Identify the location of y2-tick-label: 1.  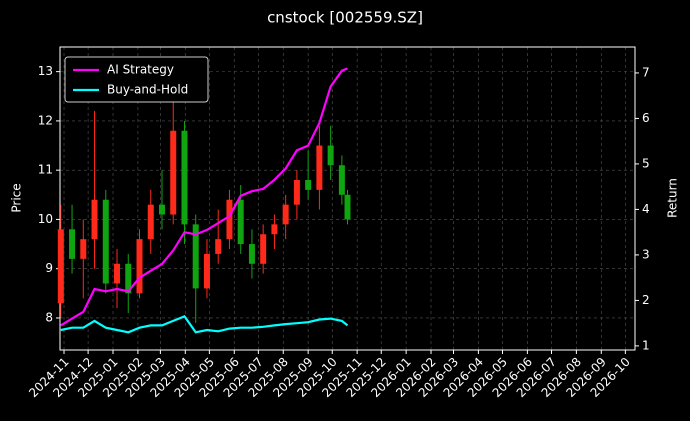
(646, 345).